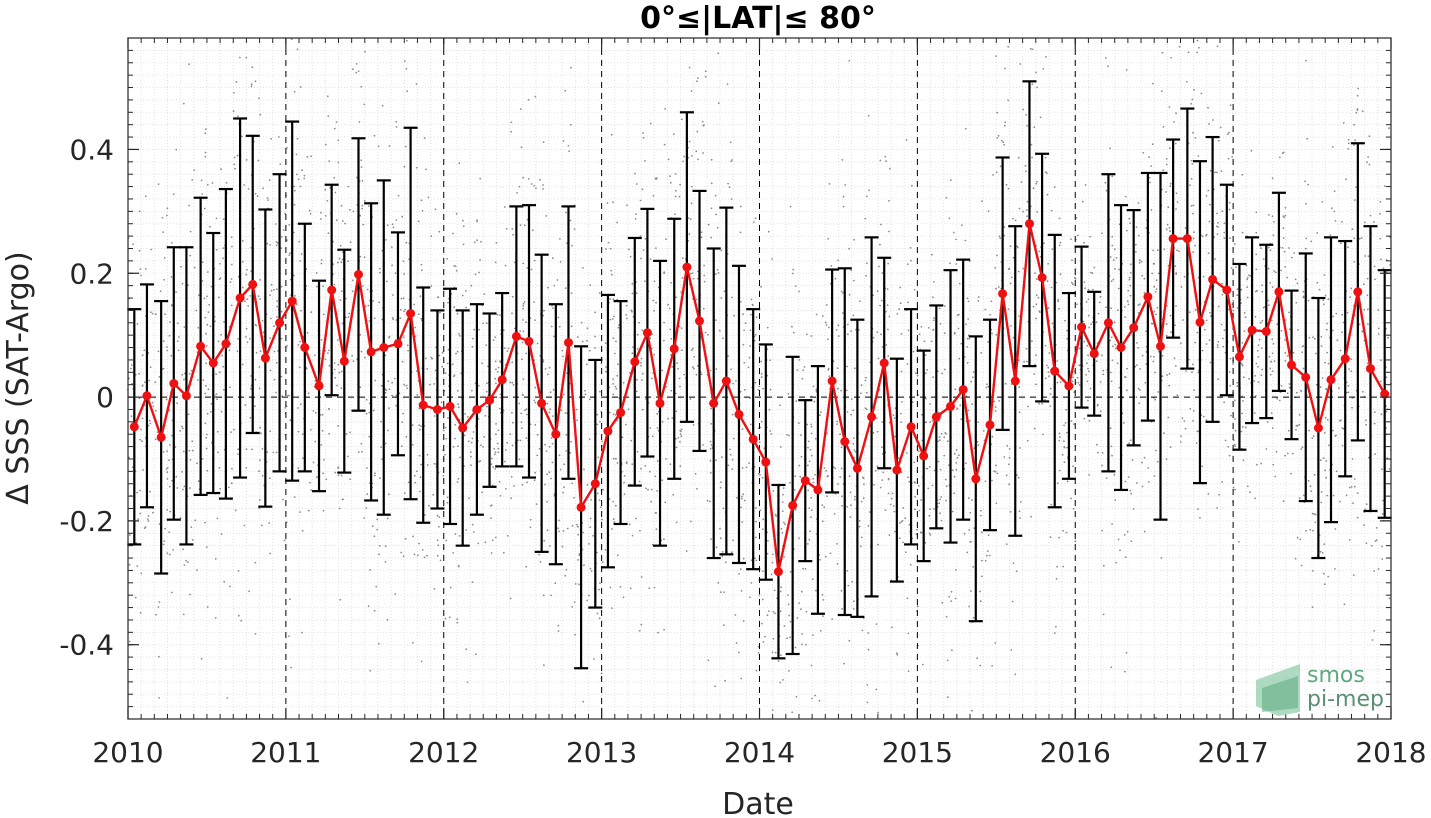  What do you see at coordinates (443, 752) in the screenshot?
I see `x-tick-label: 2012` at bounding box center [443, 752].